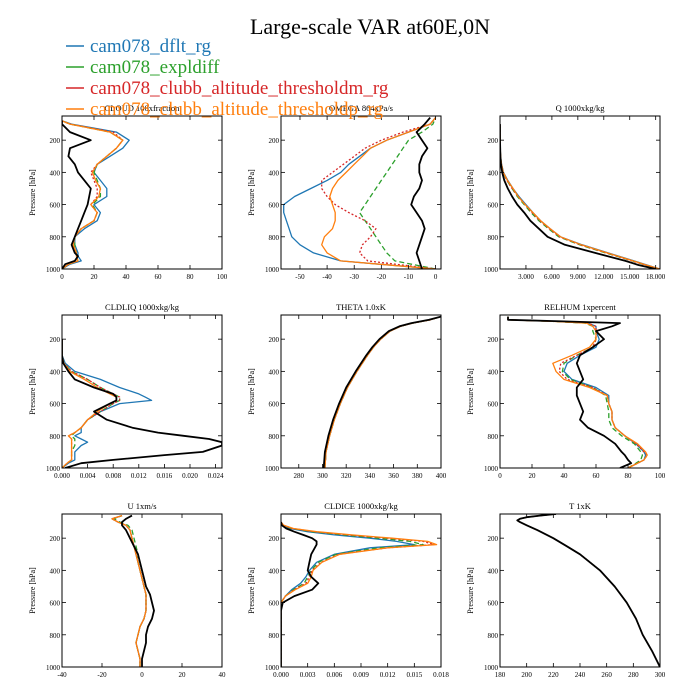 Image resolution: width=700 pixels, height=700 pixels. Describe the element at coordinates (361, 506) in the screenshot. I see `panel-title: CLDICE 1000xkg/kg` at that location.